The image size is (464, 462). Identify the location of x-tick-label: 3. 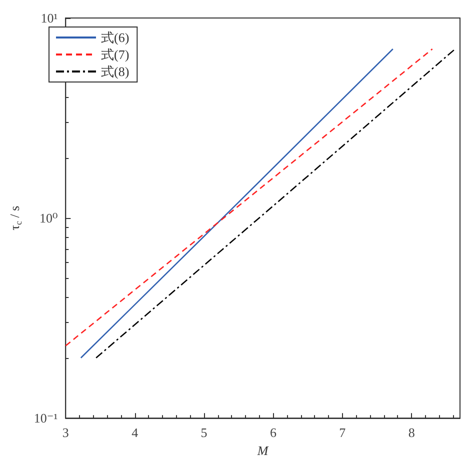
(65, 432).